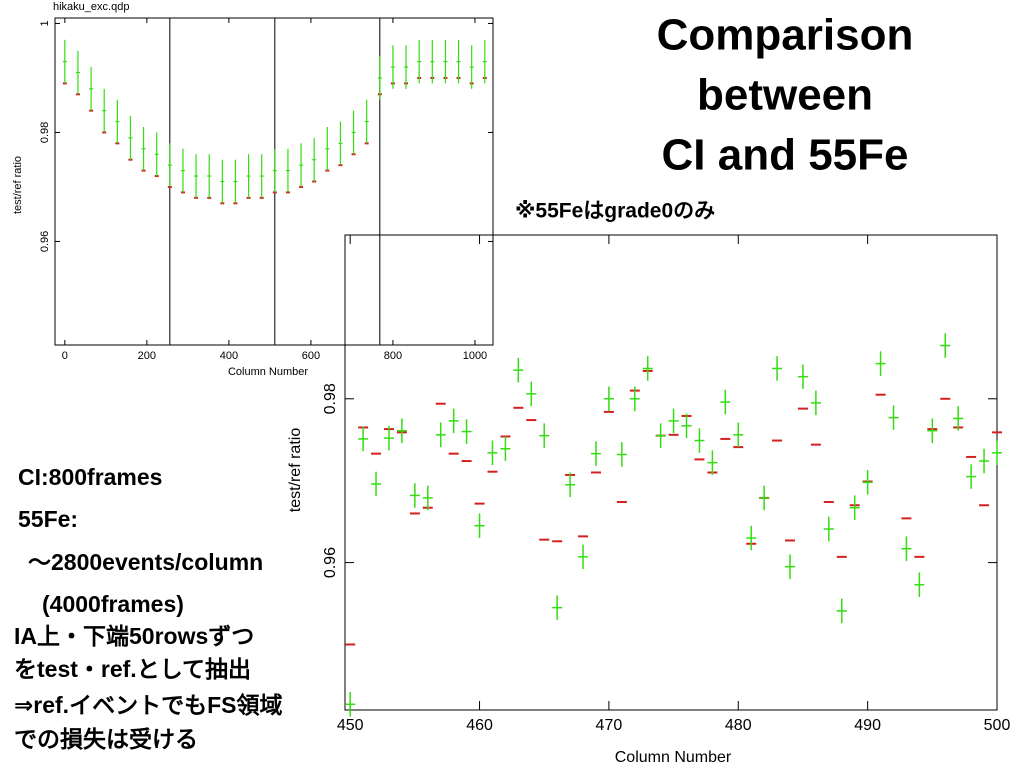 The width and height of the screenshot is (1024, 768). What do you see at coordinates (997, 725) in the screenshot?
I see `x-tick-label: 500` at bounding box center [997, 725].